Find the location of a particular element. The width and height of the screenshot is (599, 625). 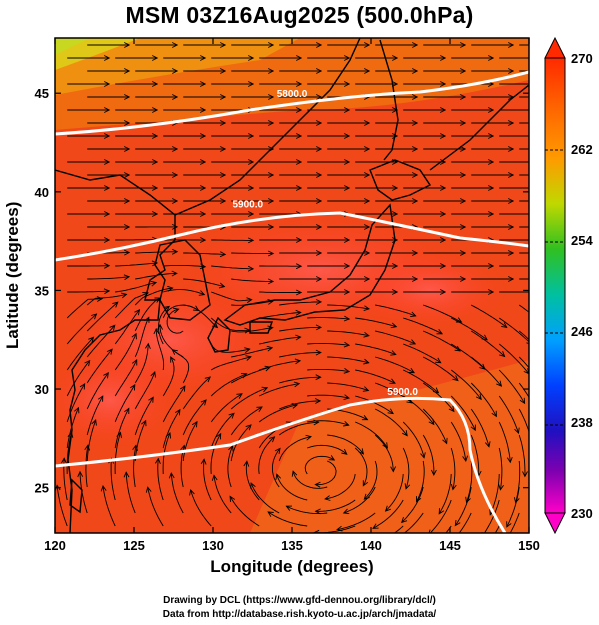

y-tick-label: 45 is located at coordinates (42, 93).